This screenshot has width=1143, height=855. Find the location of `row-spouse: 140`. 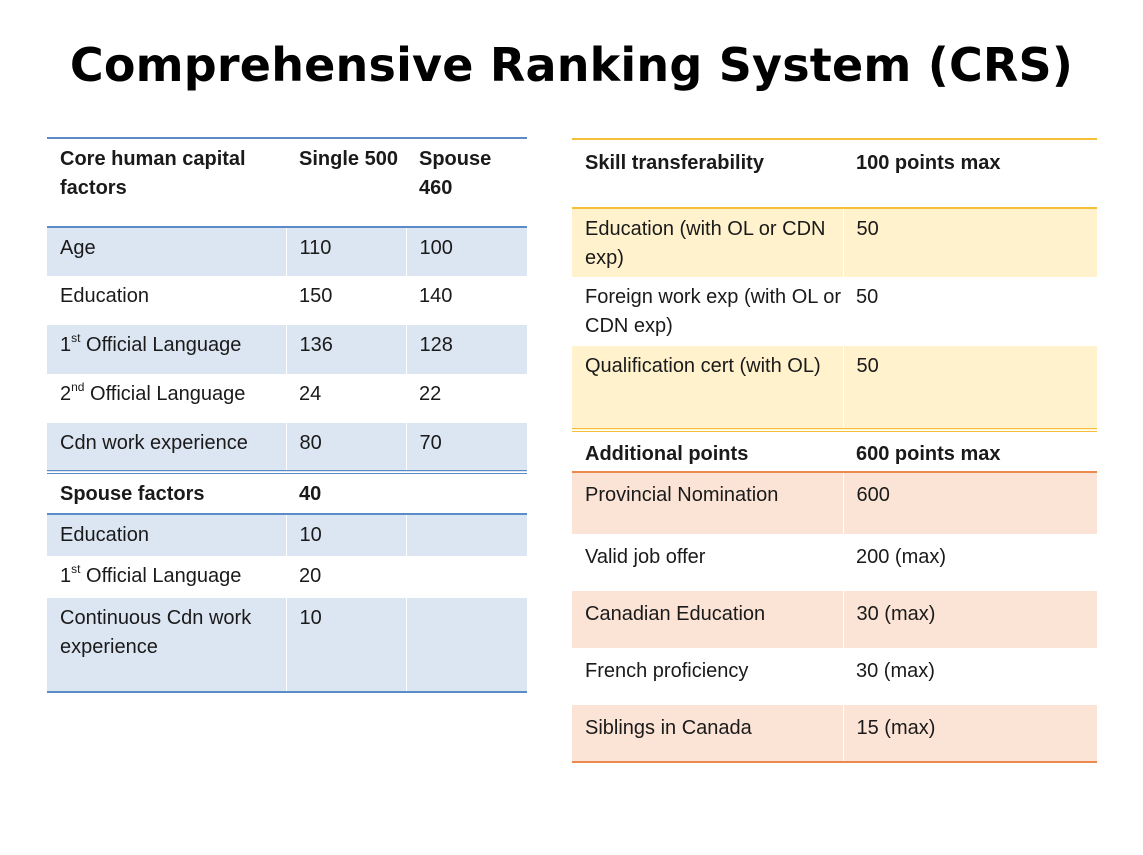

row-spouse: 140 is located at coordinates (436, 296).